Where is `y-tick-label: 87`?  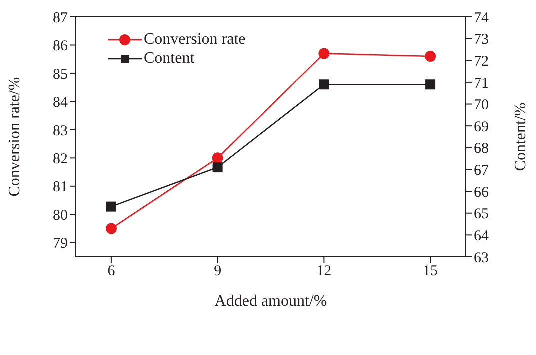 y-tick-label: 87 is located at coordinates (60, 18).